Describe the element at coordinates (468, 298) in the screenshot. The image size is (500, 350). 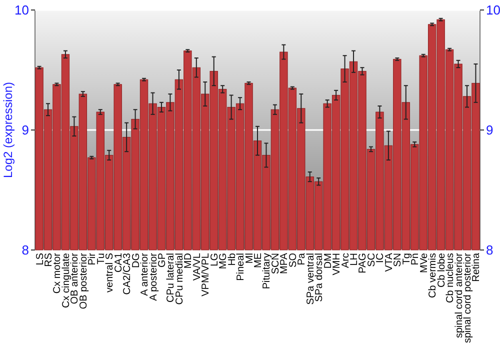
I see `x-tick-label: spinal cord posterior` at that location.